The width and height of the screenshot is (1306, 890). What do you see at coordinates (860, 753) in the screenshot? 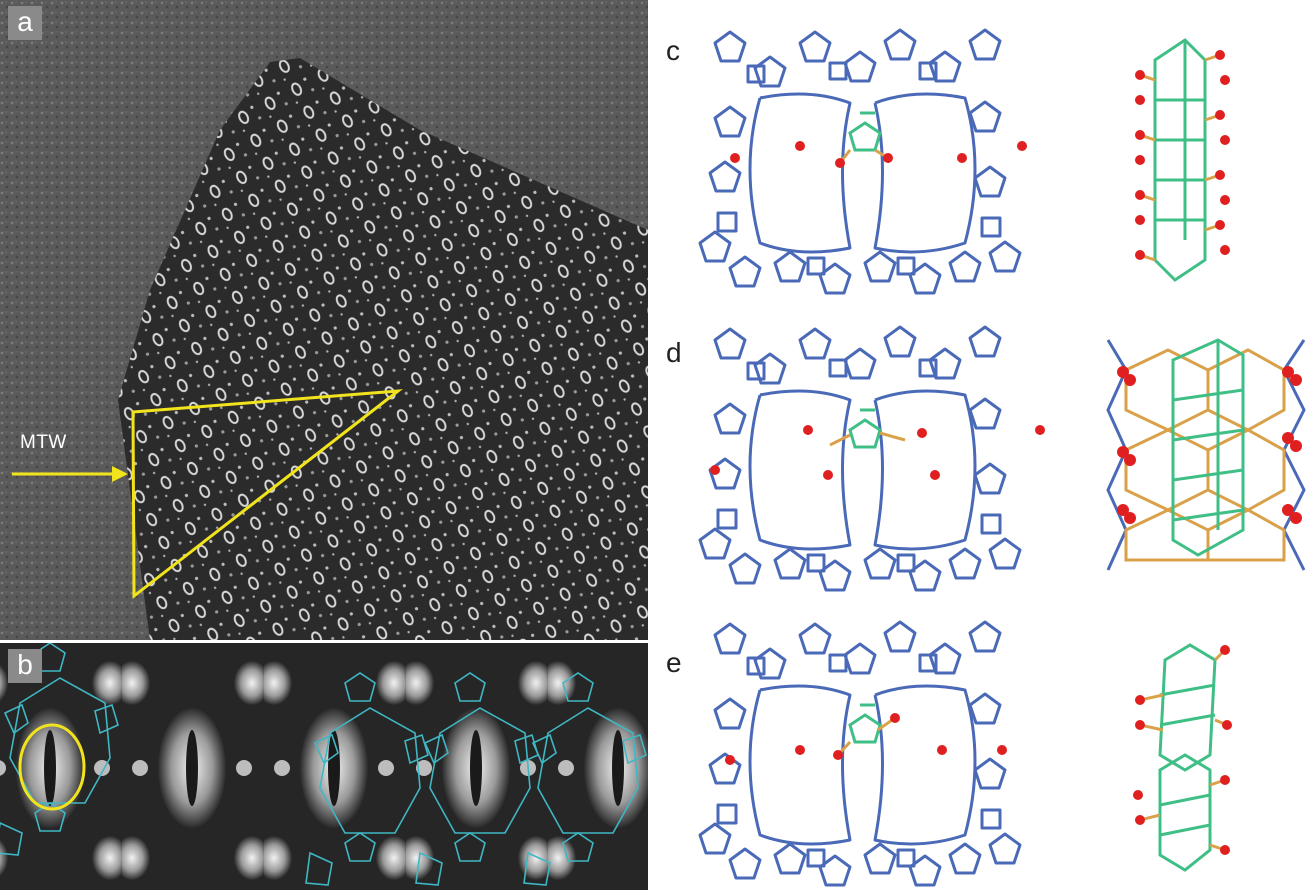
I see `framework-e` at bounding box center [860, 753].